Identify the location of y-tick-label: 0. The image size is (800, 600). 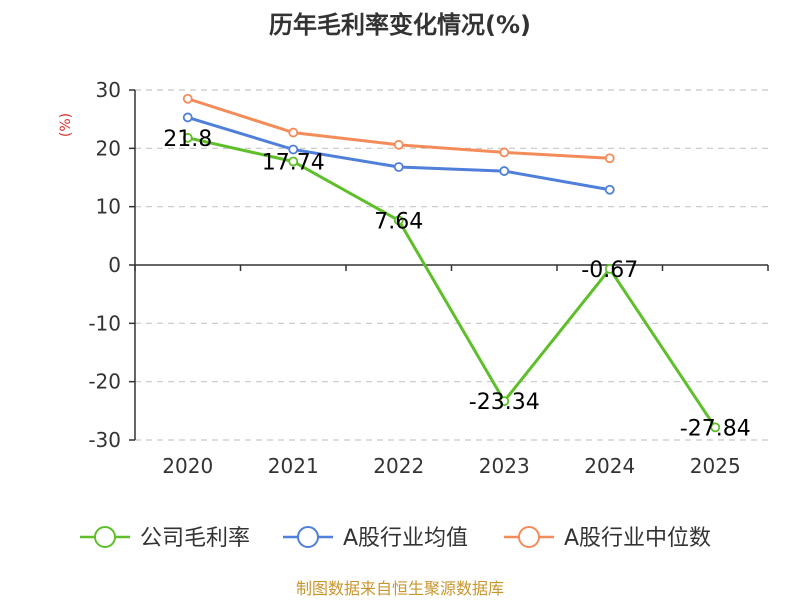
(114, 265).